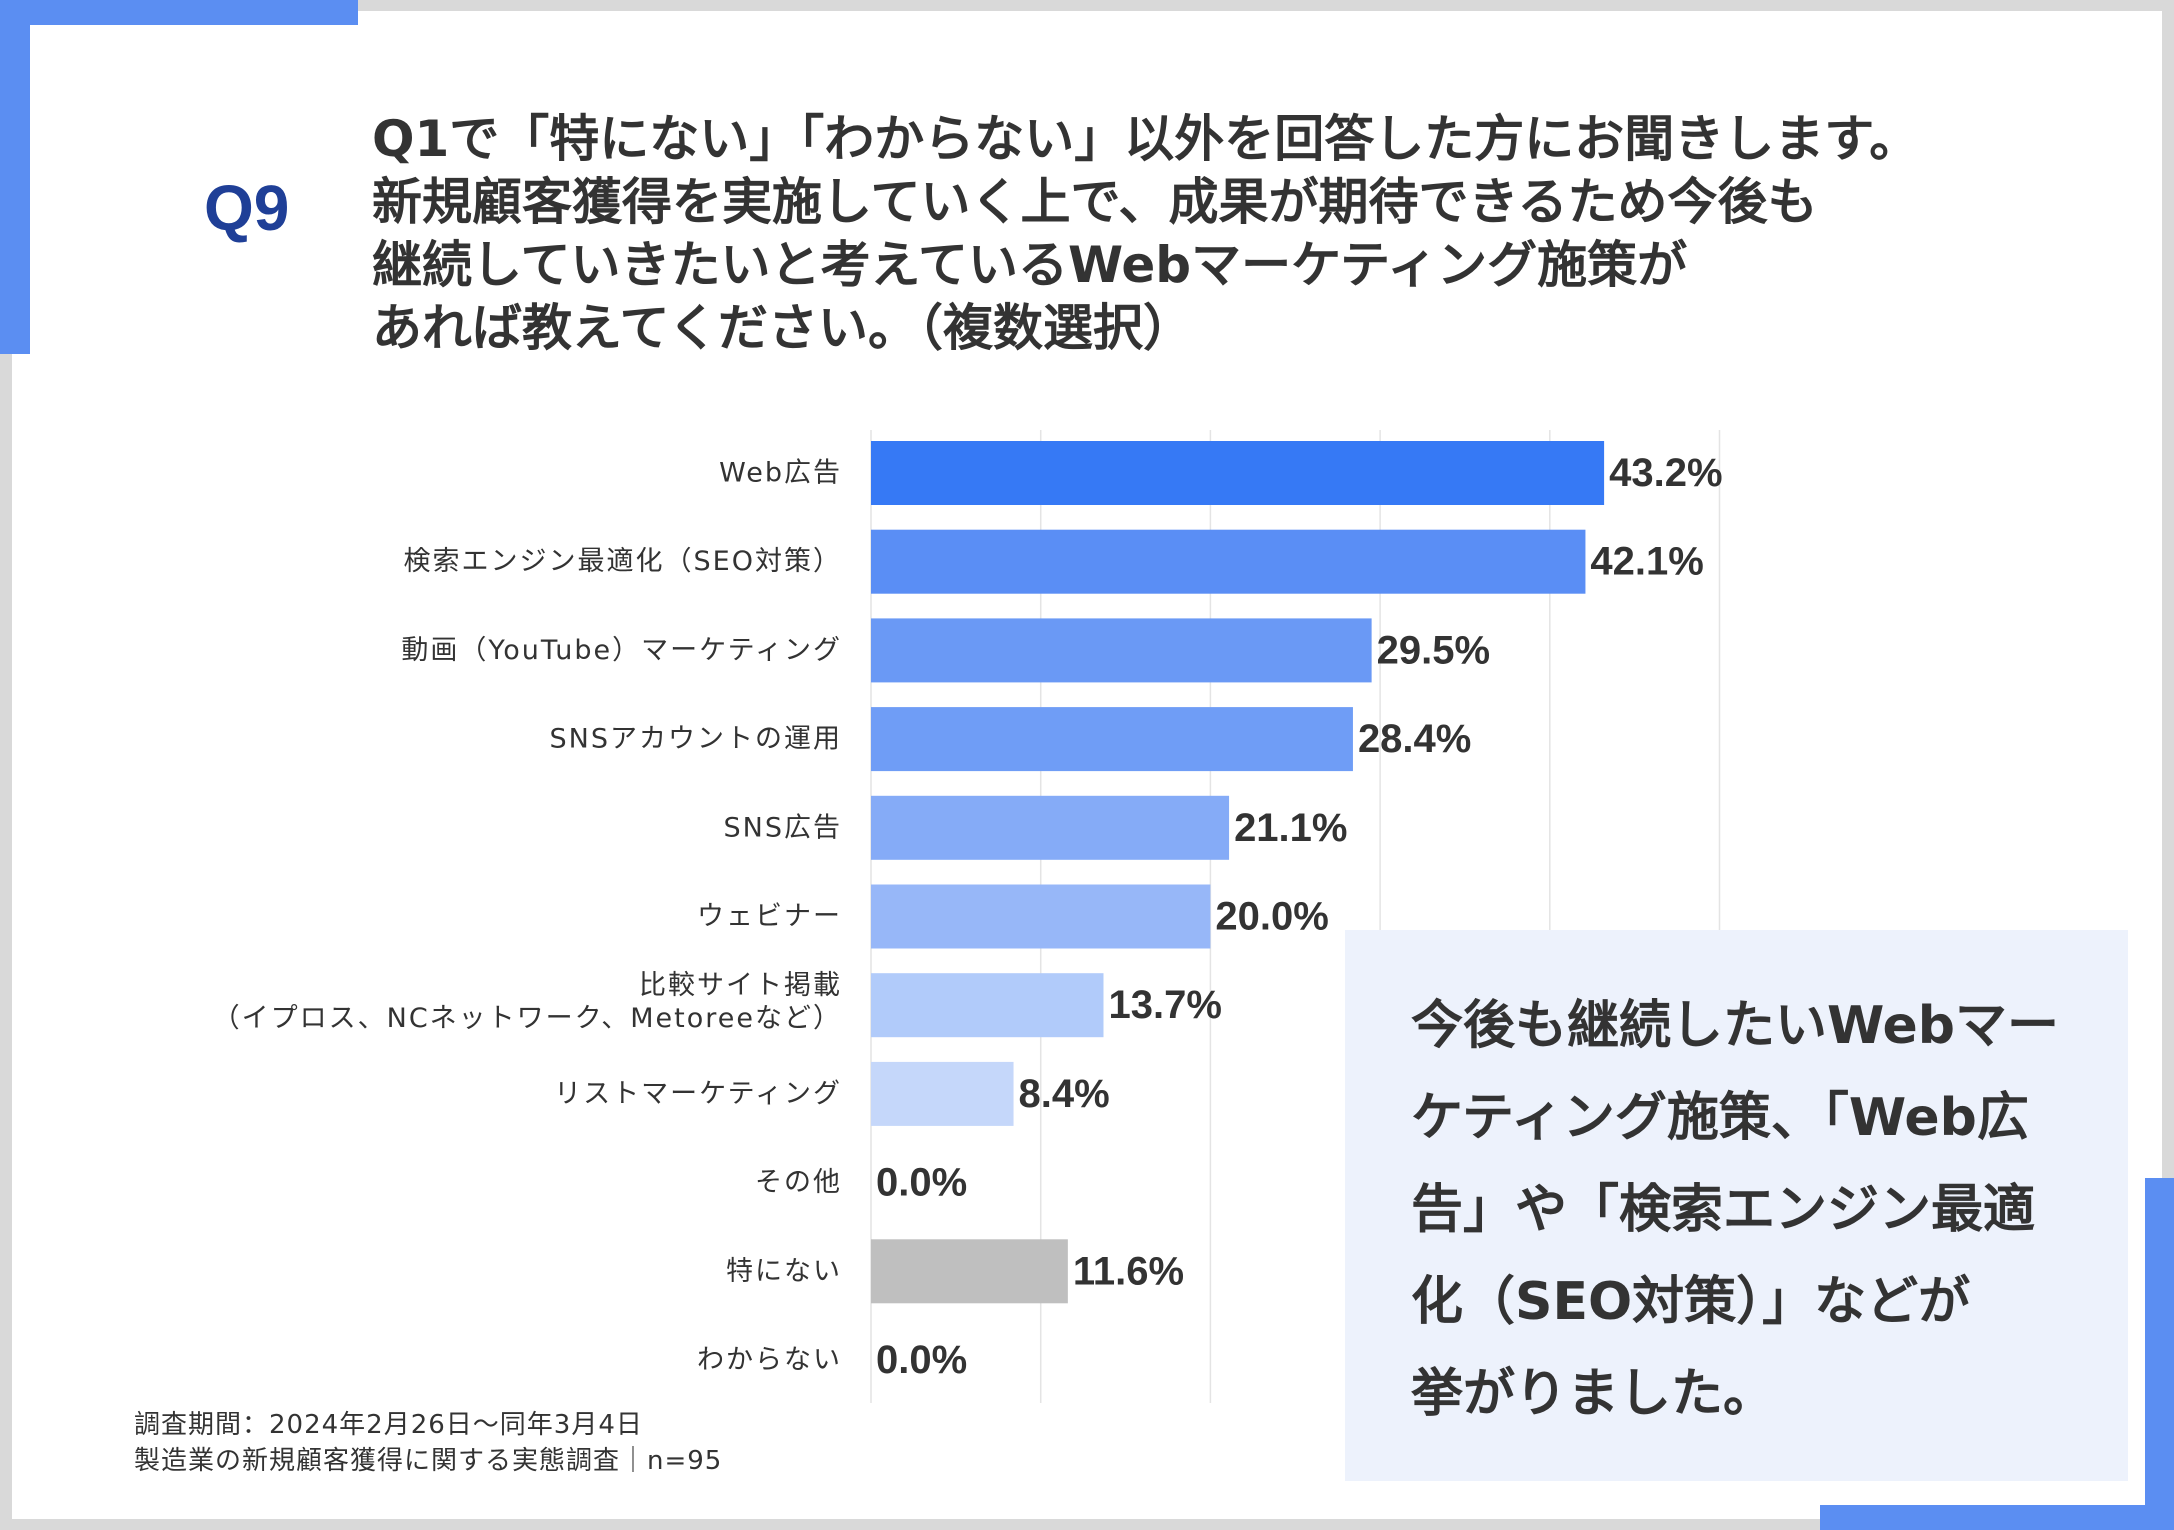 The height and width of the screenshot is (1530, 2174). I want to click on survey-name: 製造業の新規顧客獲得に関する実態調査｜n=95, so click(428, 1461).